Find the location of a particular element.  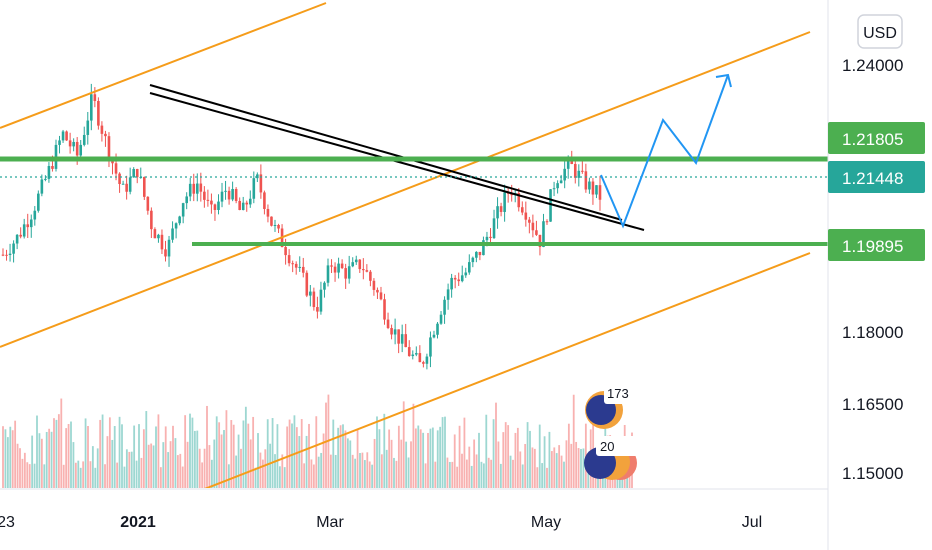

event-marker-1: 173 is located at coordinates (608, 406).